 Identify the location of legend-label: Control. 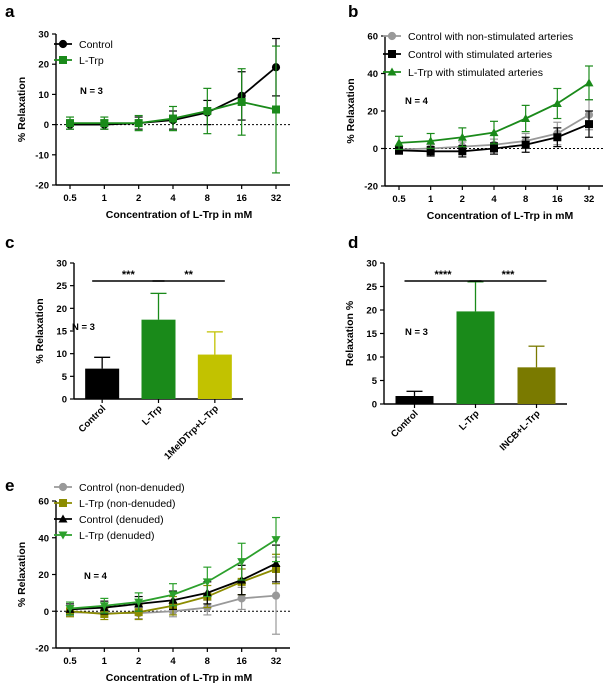
(96, 45).